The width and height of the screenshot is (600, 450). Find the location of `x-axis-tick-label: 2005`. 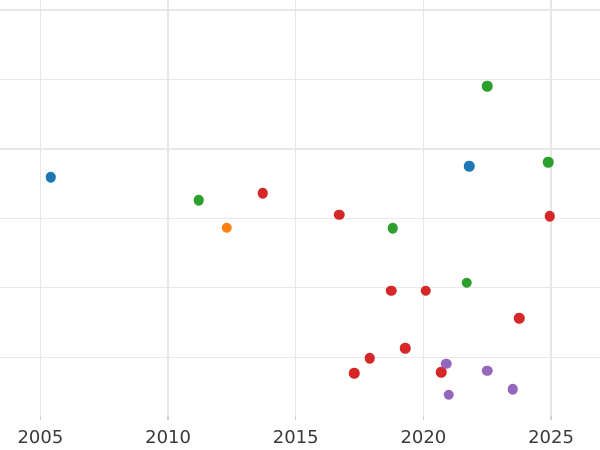

x-axis-tick-label: 2005 is located at coordinates (40, 437).